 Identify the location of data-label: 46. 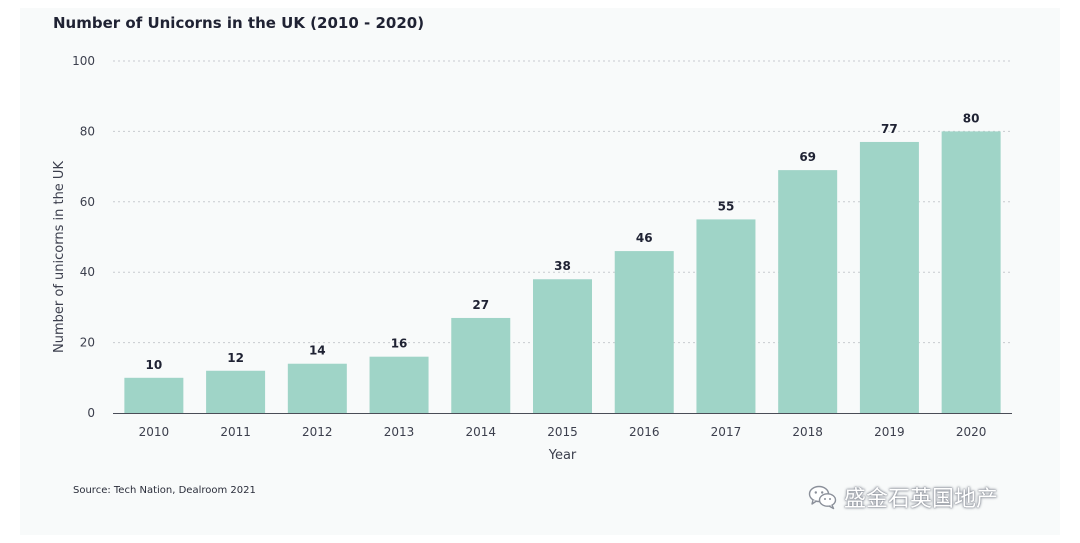
(644, 238).